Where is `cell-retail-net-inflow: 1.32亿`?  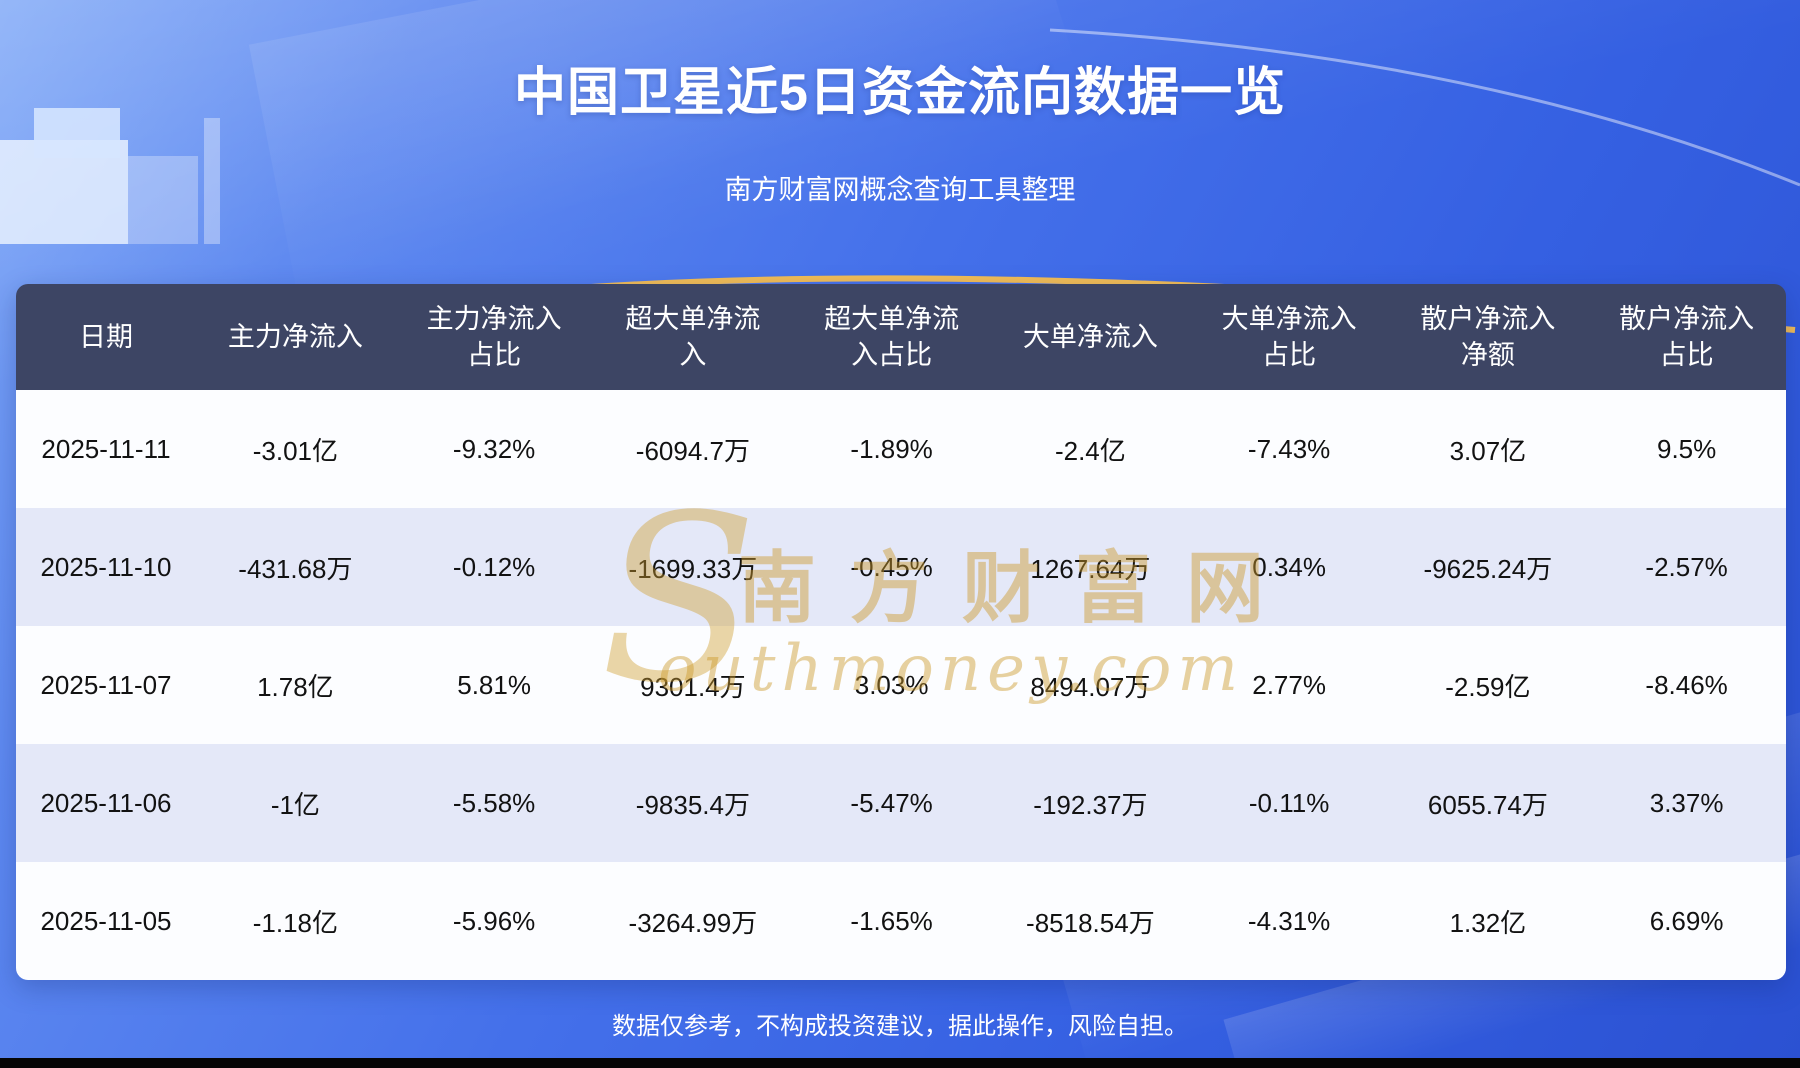 cell-retail-net-inflow: 1.32亿 is located at coordinates (1488, 922).